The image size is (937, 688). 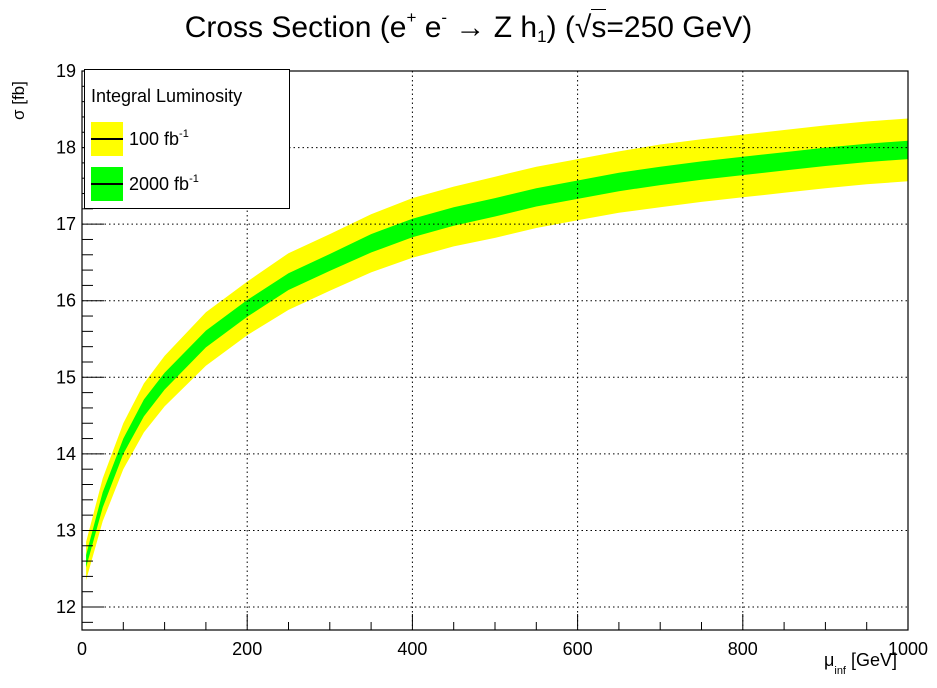 I want to click on y-axis-label: σ [fb], so click(x=18, y=100).